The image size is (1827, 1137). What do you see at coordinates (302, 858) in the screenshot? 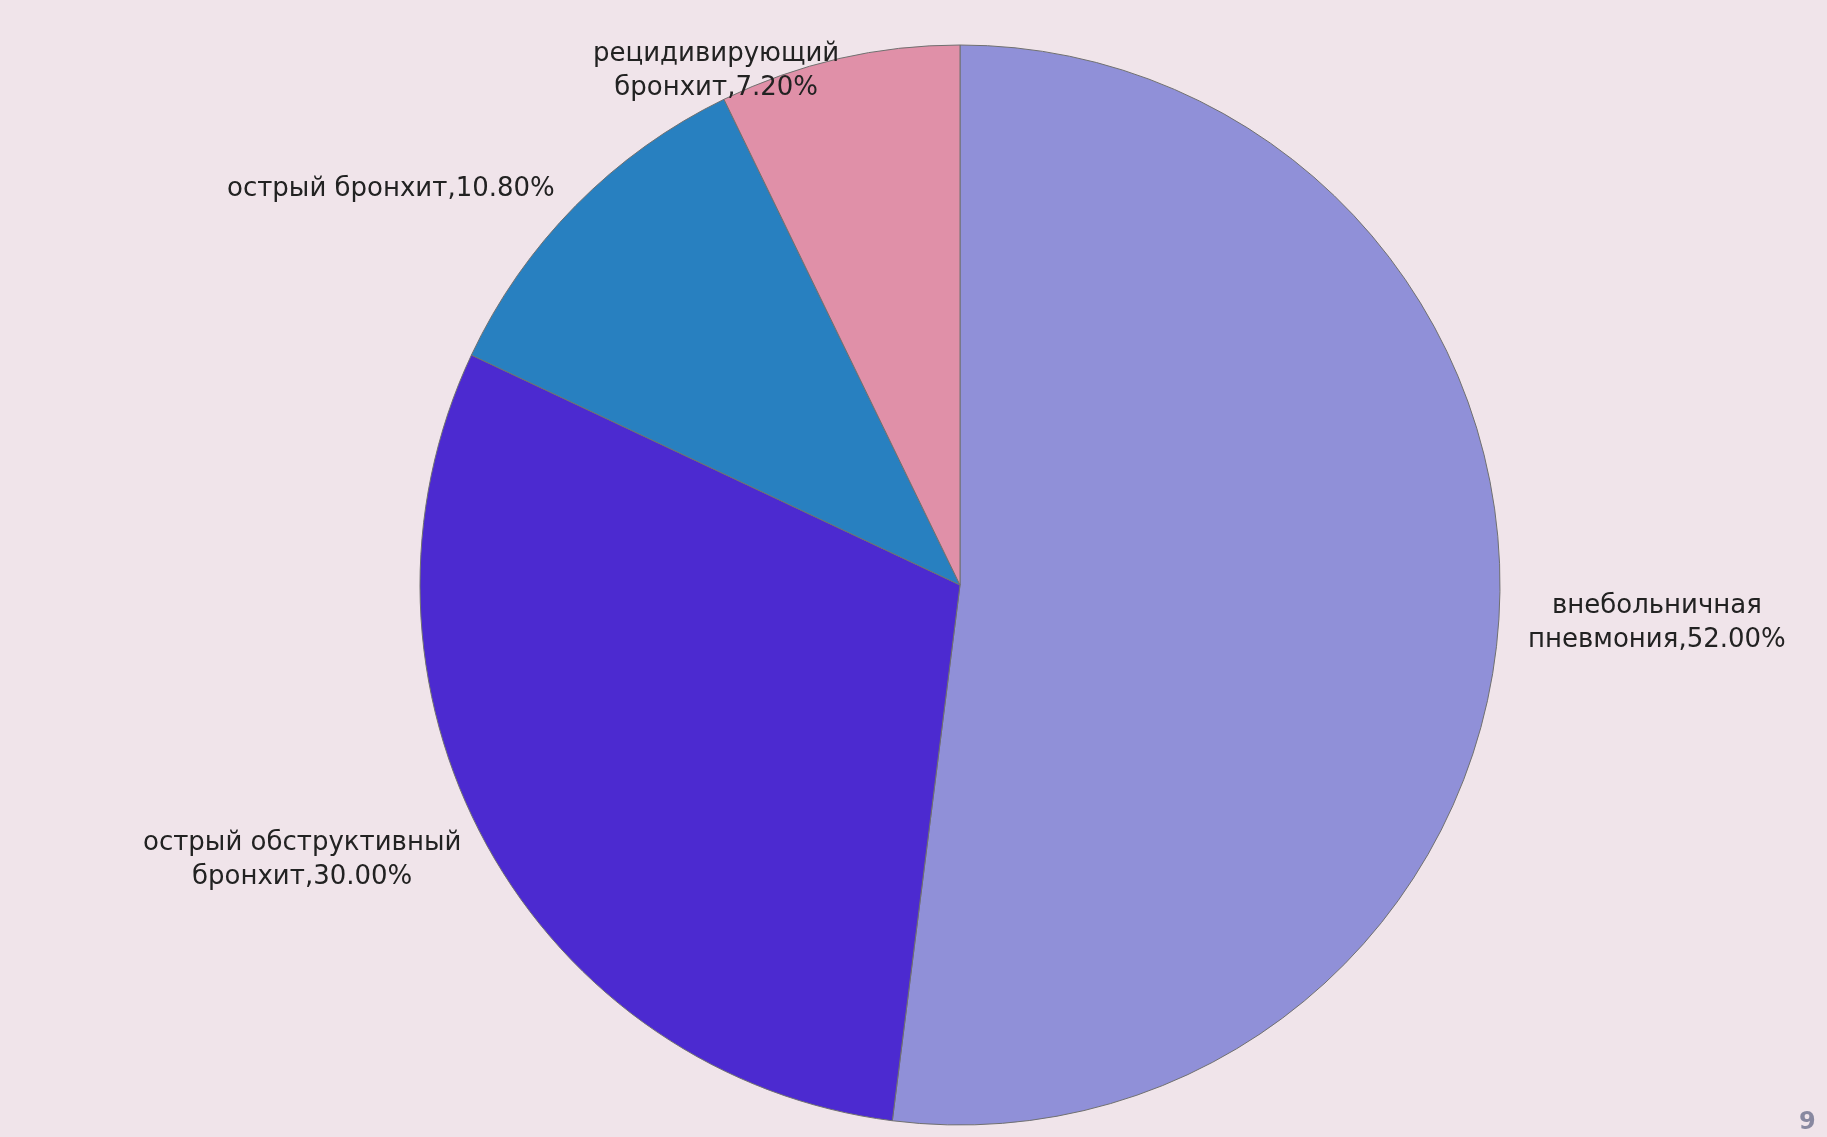
I see `slice-label: острый обструктивный бронхит,30.00%` at bounding box center [302, 858].